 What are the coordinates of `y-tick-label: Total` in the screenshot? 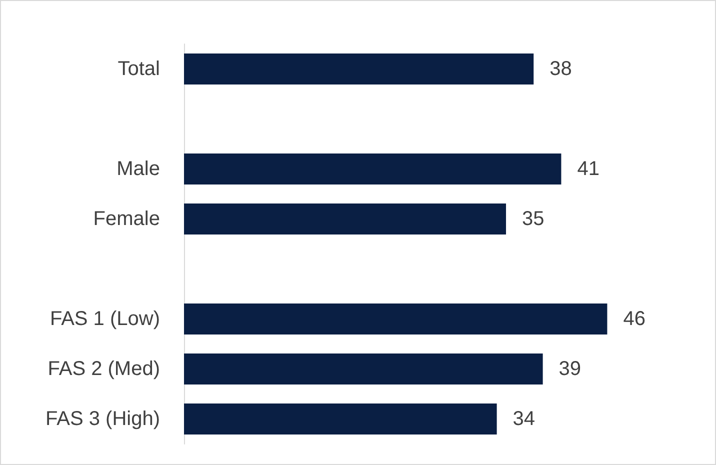 It's located at (139, 69).